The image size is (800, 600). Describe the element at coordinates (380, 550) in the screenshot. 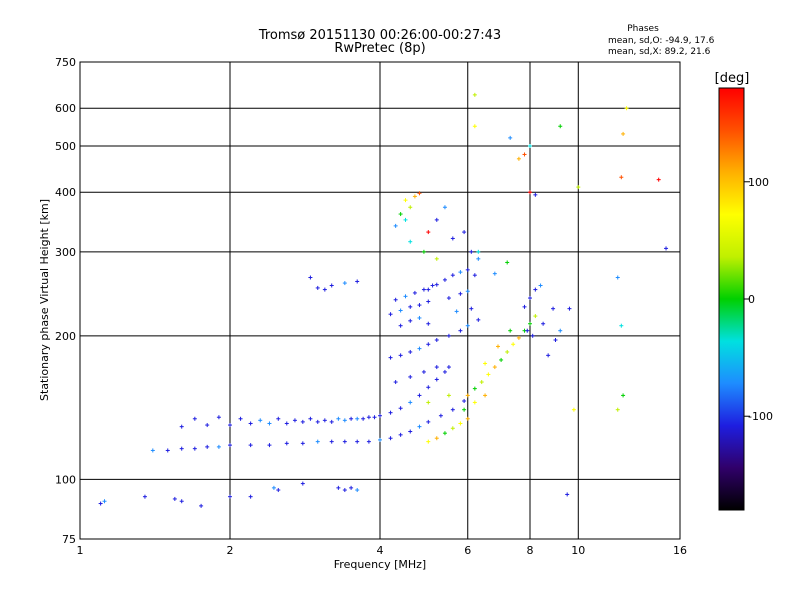

I see `x-tick-label: 4` at that location.